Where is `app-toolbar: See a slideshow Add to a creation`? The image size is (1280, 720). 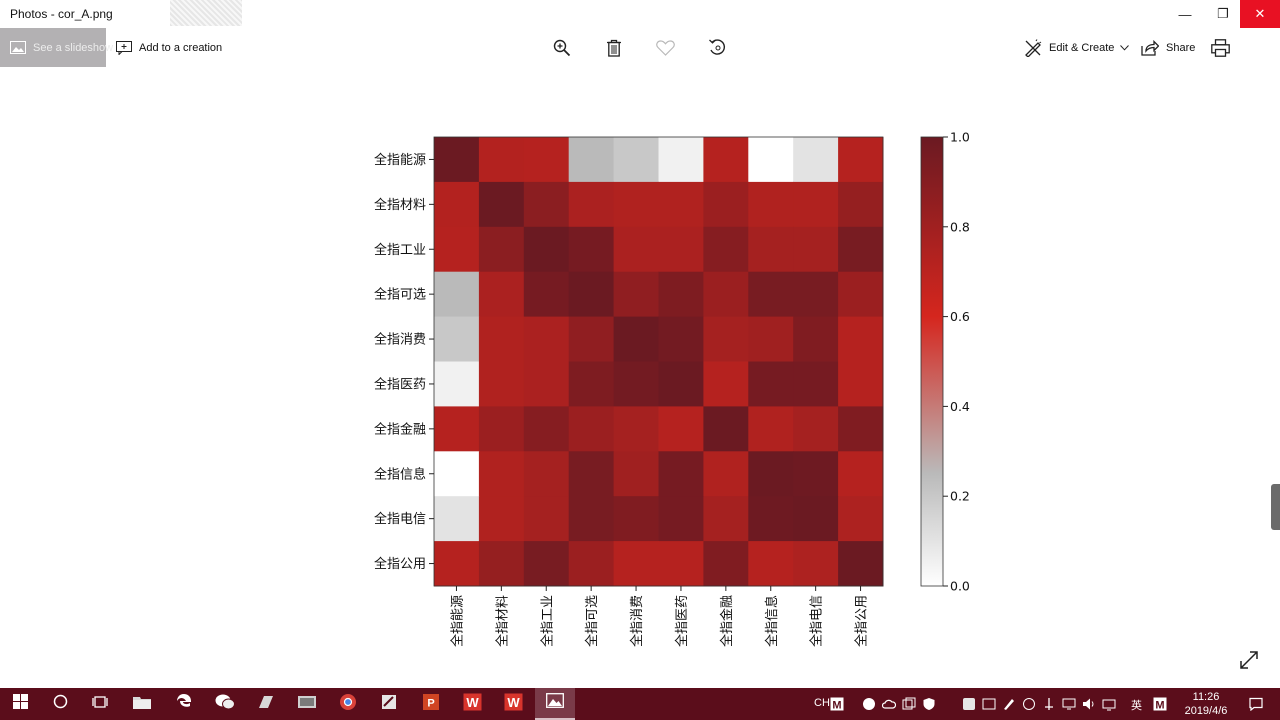
app-toolbar: See a slideshow Add to a creation is located at coordinates (640, 48).